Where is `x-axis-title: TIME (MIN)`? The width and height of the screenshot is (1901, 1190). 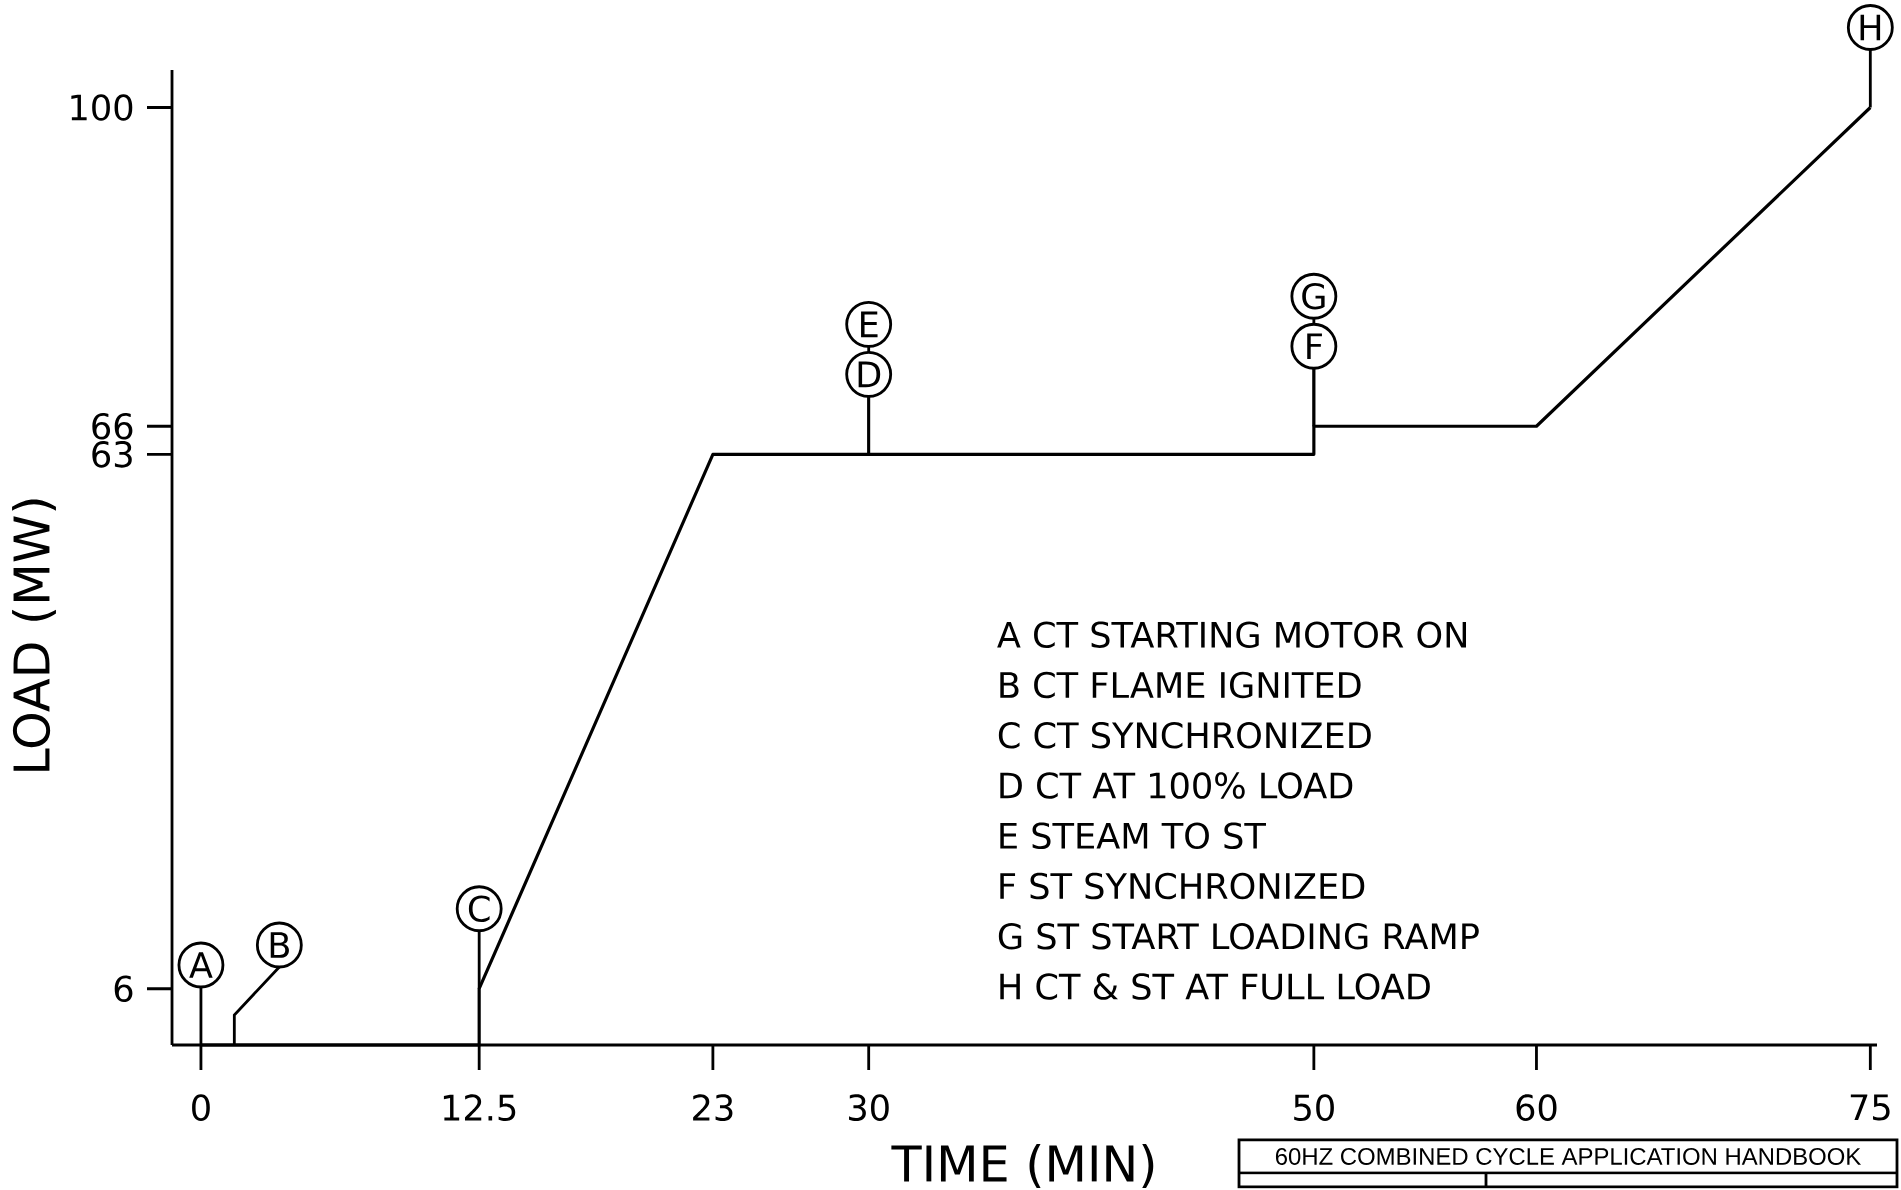
x-axis-title: TIME (MIN) is located at coordinates (1022, 1166).